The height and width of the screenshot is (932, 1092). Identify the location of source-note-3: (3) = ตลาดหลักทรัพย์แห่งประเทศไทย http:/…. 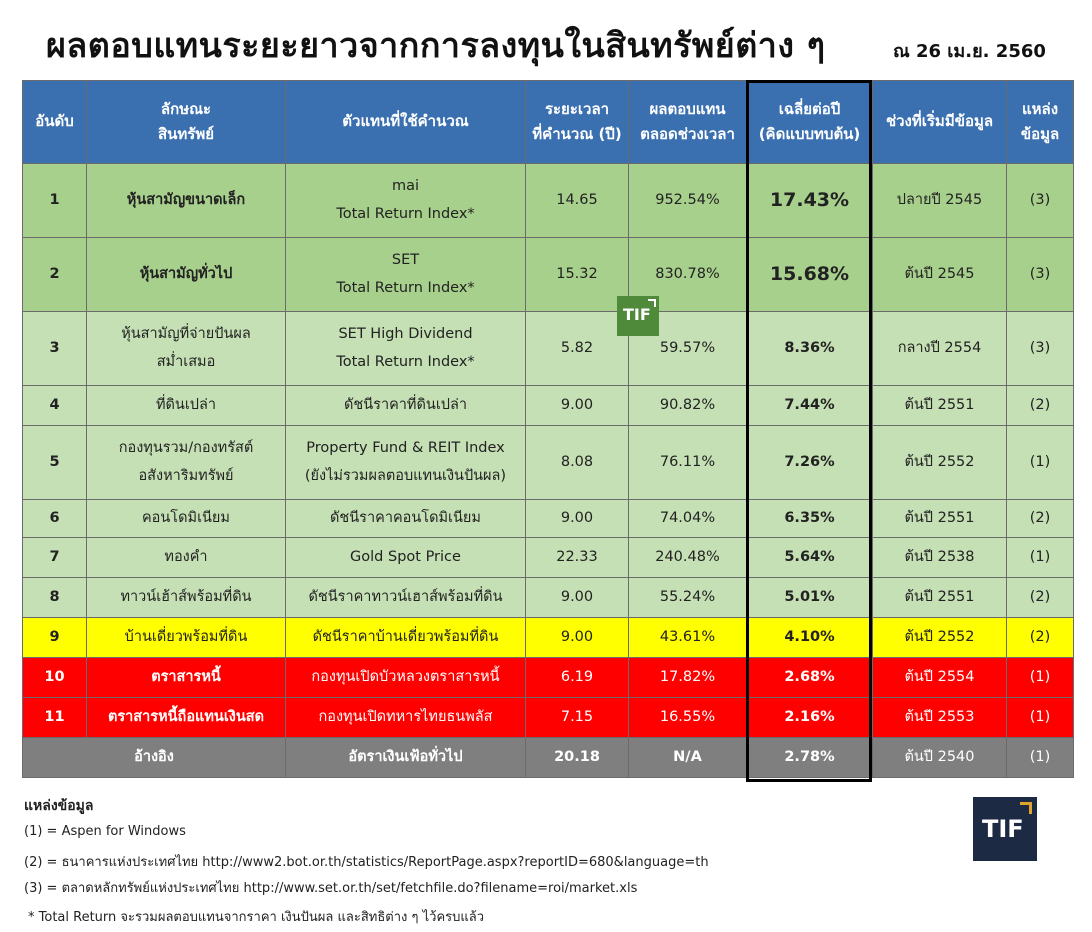
(331, 888).